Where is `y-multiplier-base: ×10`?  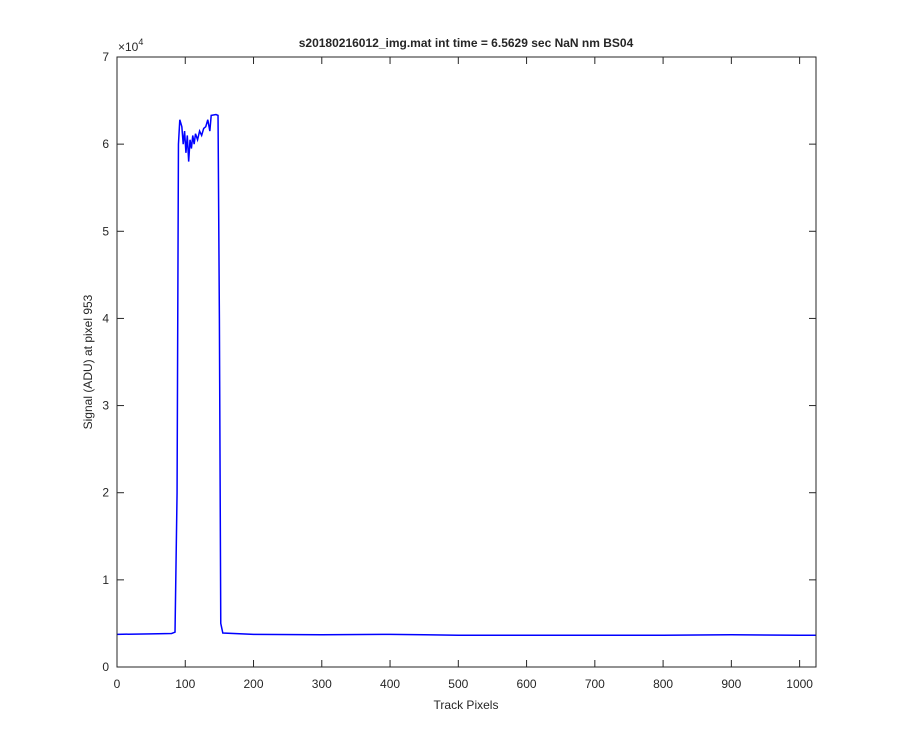
y-multiplier-base: ×10 is located at coordinates (128, 47).